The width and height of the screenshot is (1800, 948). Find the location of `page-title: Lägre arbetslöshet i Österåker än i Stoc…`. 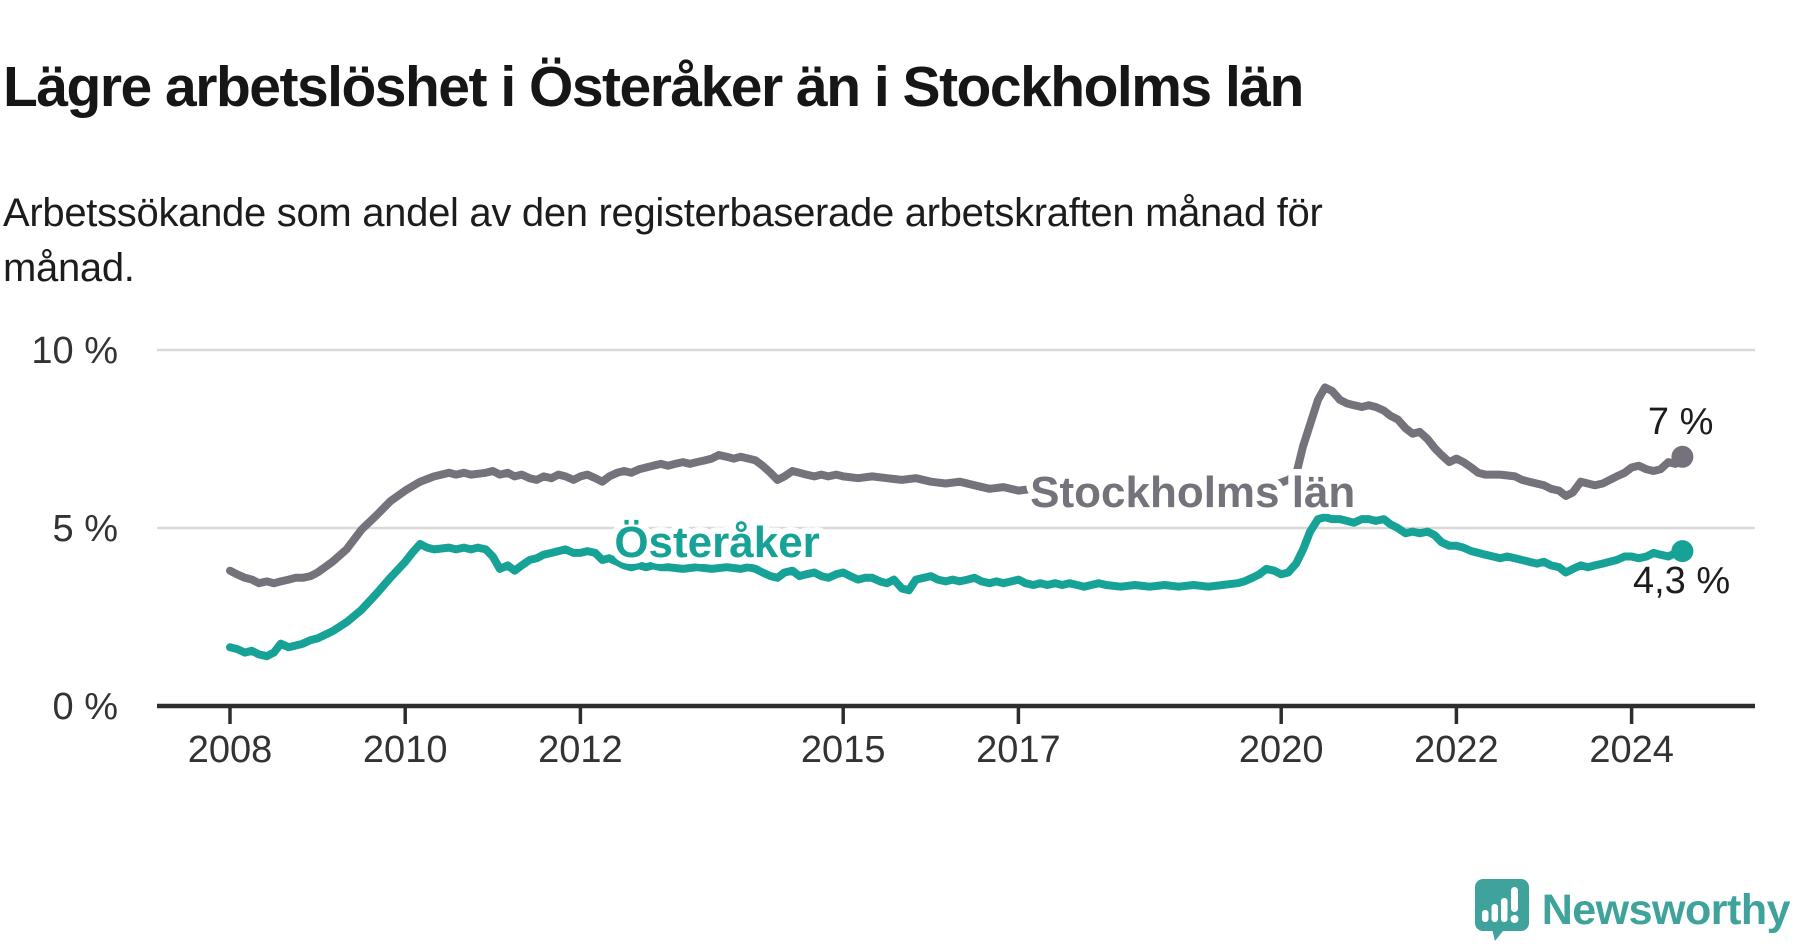

page-title: Lägre arbetslöshet i Österåker än i Stoc… is located at coordinates (653, 87).